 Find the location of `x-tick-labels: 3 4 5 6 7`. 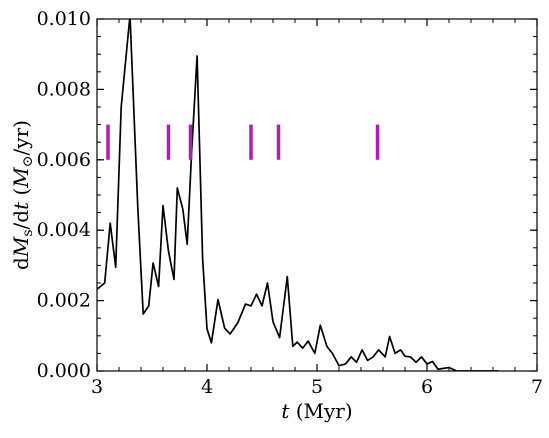

x-tick-labels: 3 4 5 6 7 is located at coordinates (317, 387).